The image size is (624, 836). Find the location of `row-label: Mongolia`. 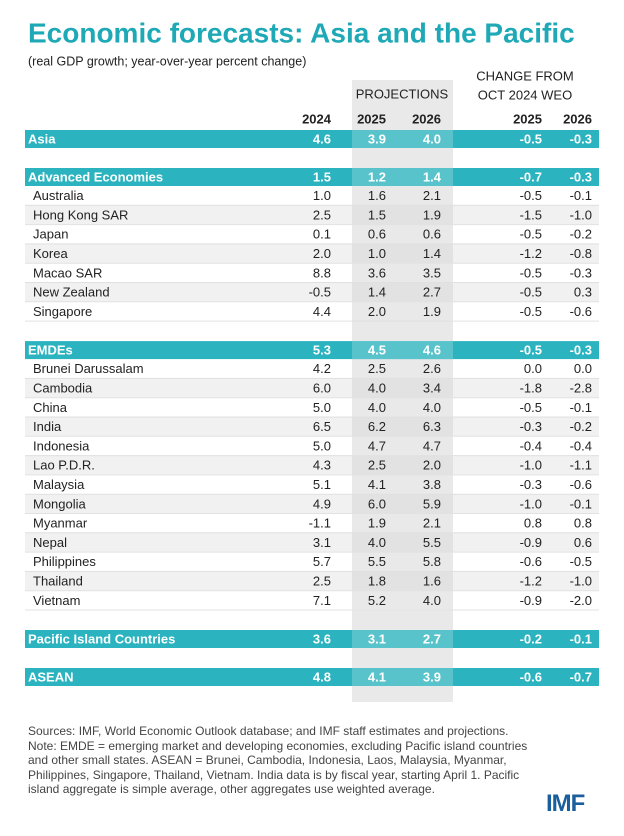

row-label: Mongolia is located at coordinates (60, 503).